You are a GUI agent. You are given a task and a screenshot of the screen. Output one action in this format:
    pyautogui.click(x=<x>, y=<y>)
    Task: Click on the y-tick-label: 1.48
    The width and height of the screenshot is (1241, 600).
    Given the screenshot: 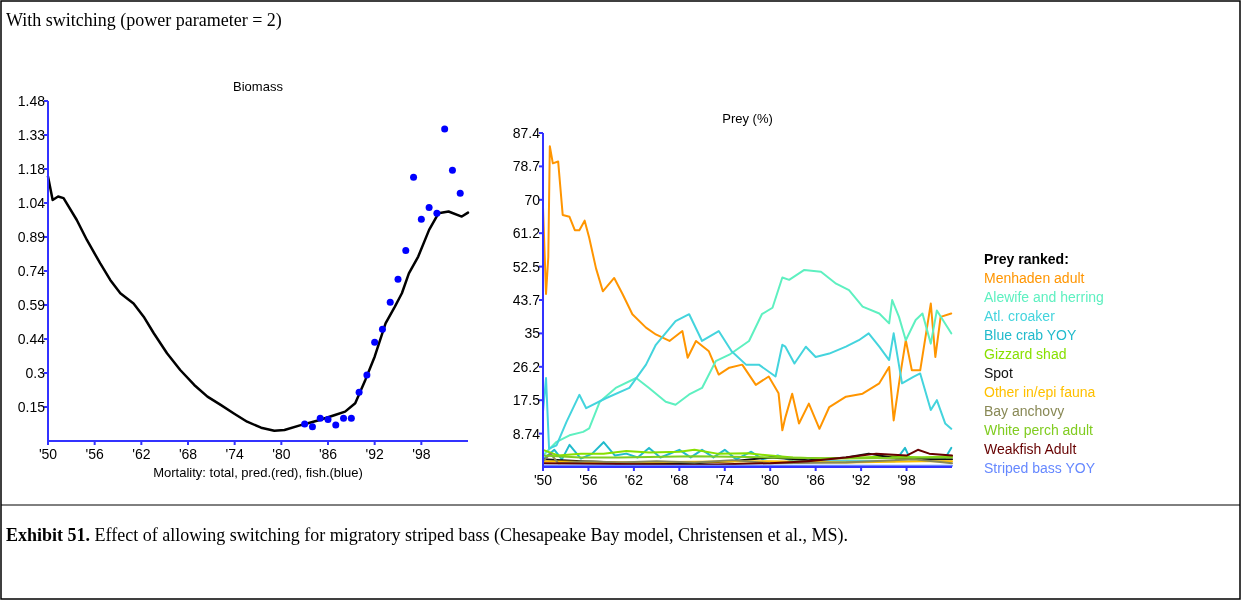 What is the action you would take?
    pyautogui.click(x=31, y=100)
    